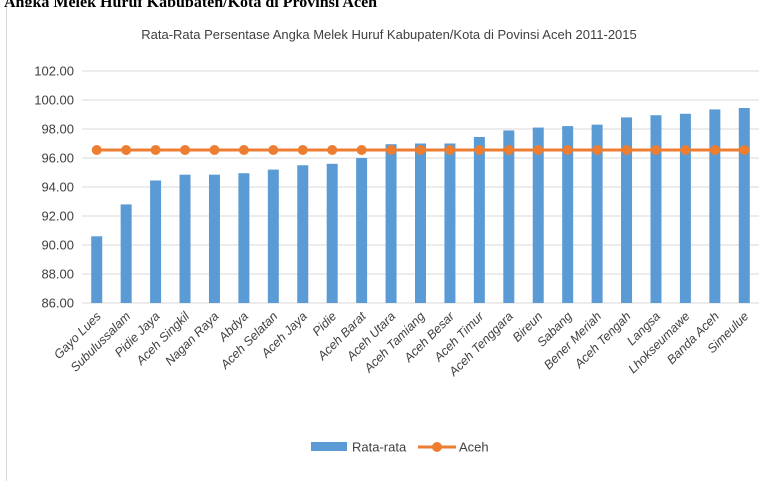  Describe the element at coordinates (54, 71) in the screenshot. I see `y-tick-label: 102.00` at that location.